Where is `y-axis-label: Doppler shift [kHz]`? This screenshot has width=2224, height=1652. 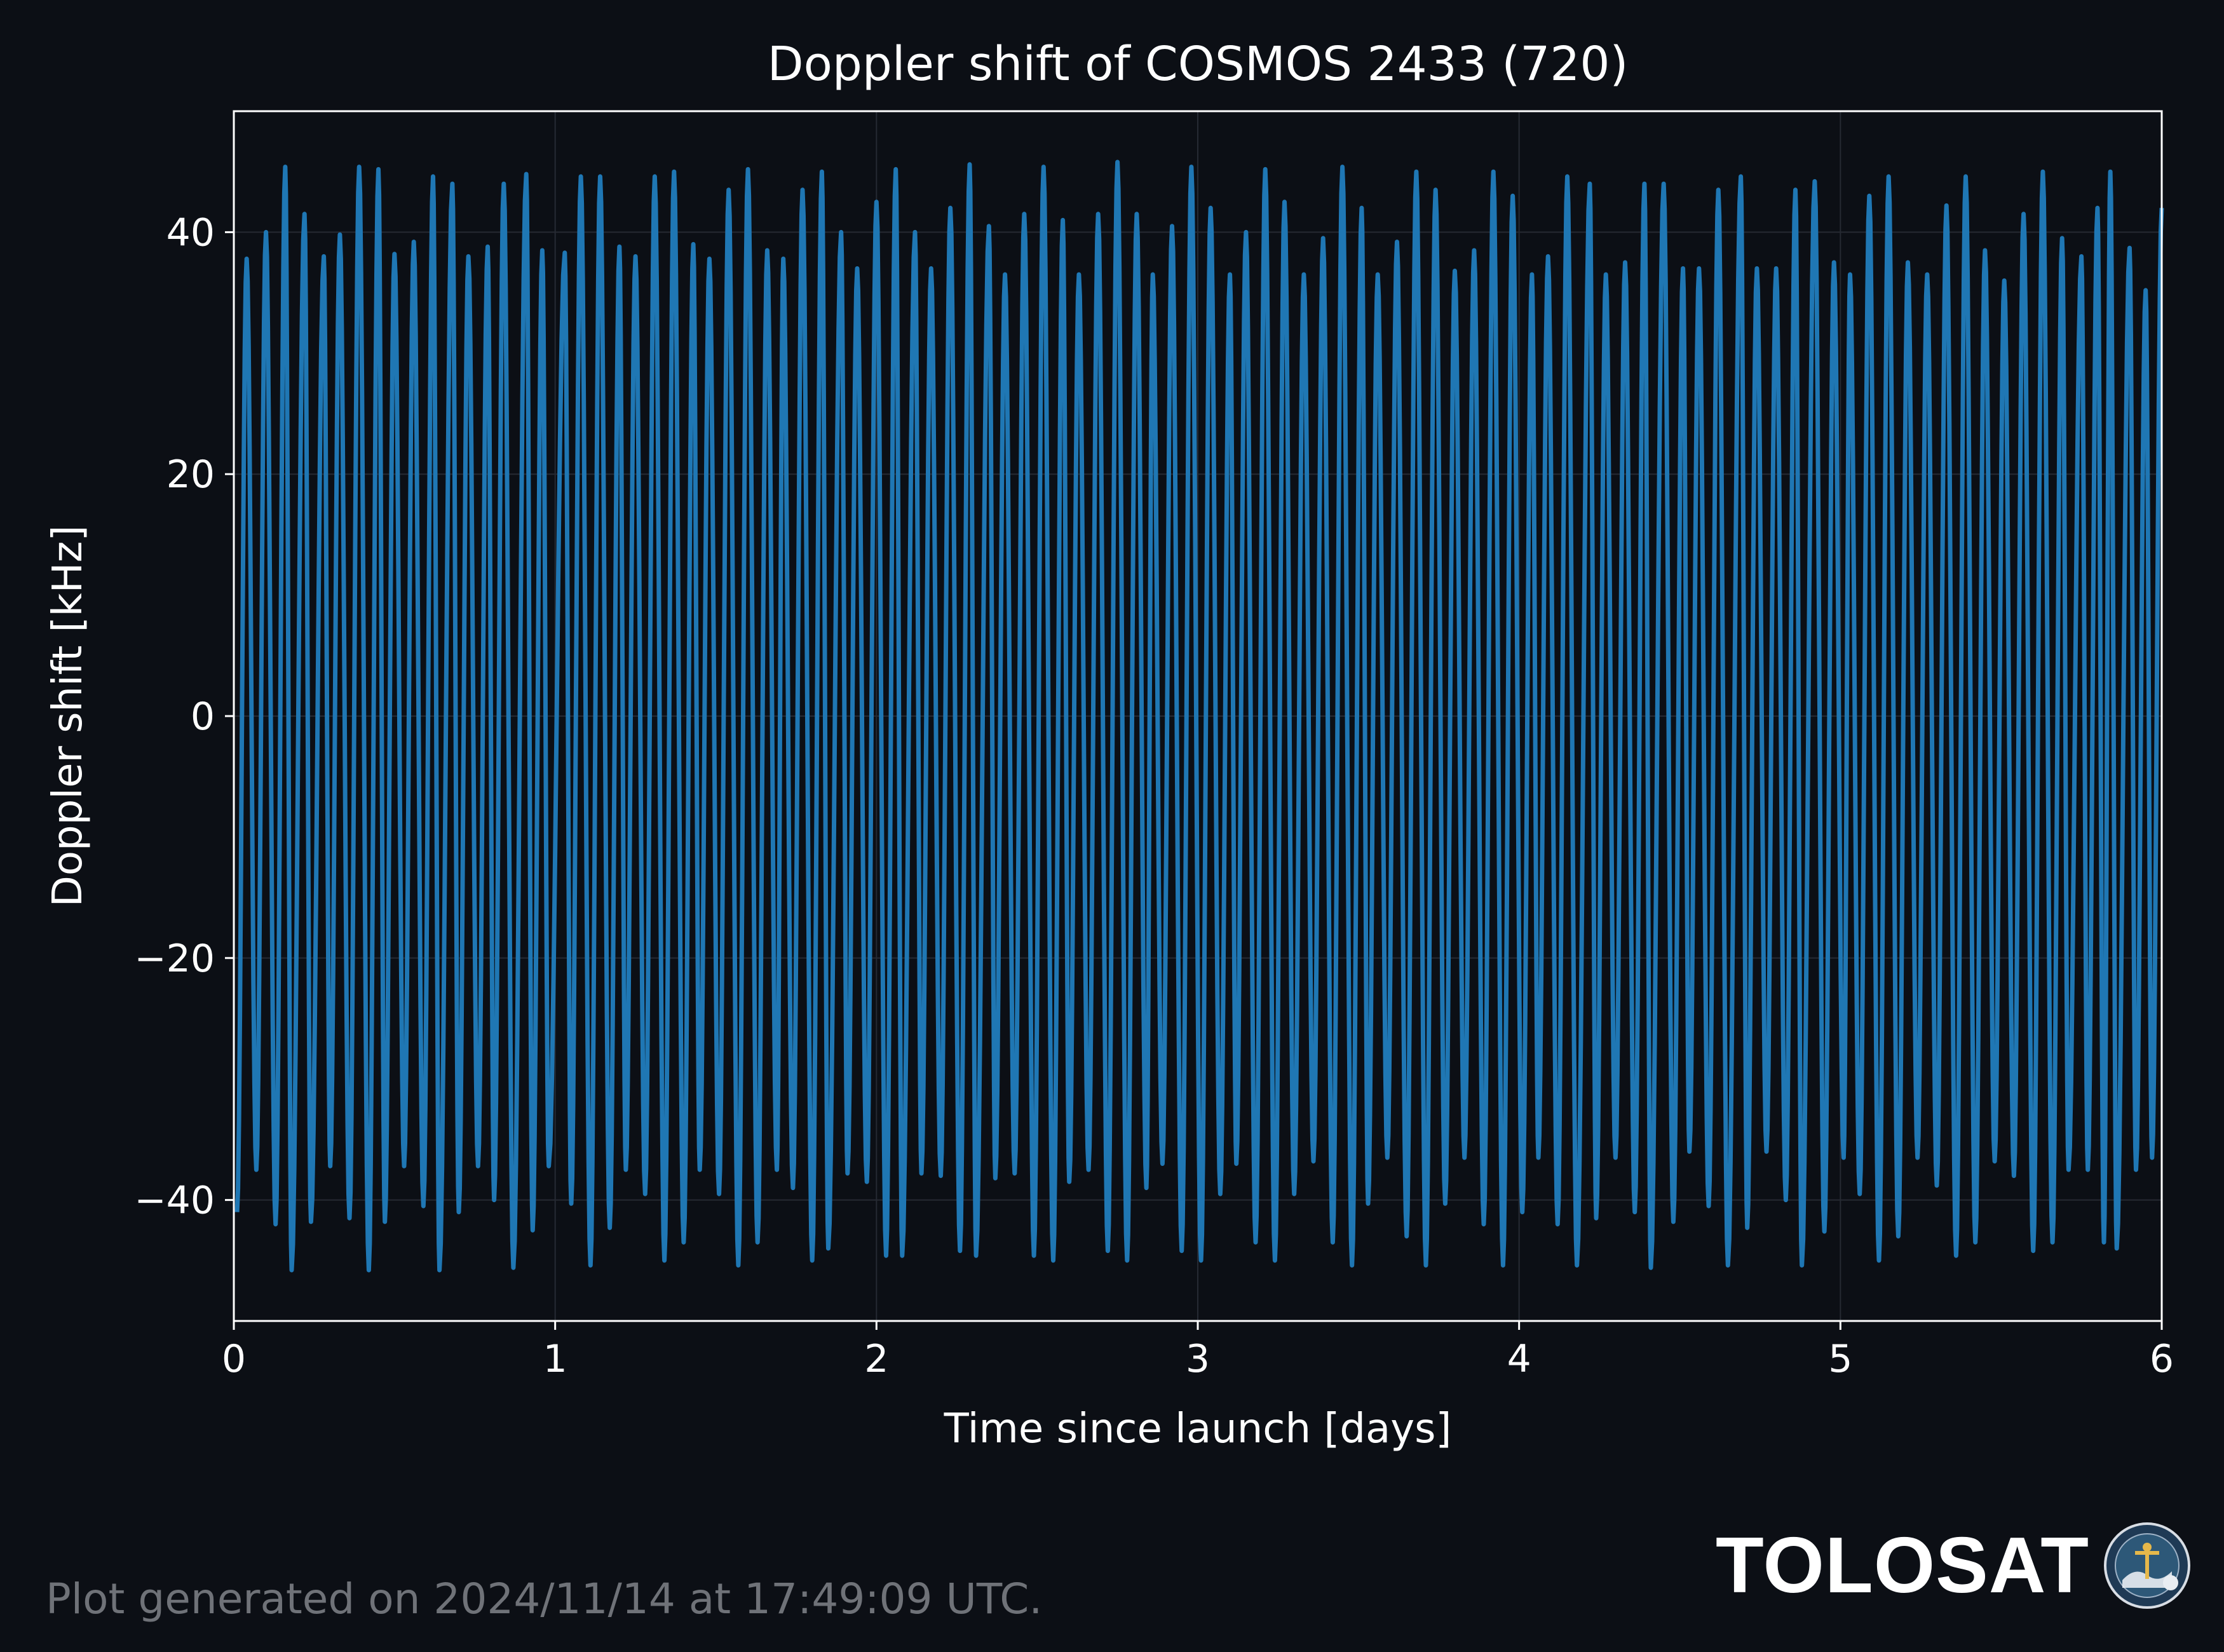 y-axis-label: Doppler shift [kHz] is located at coordinates (68, 716).